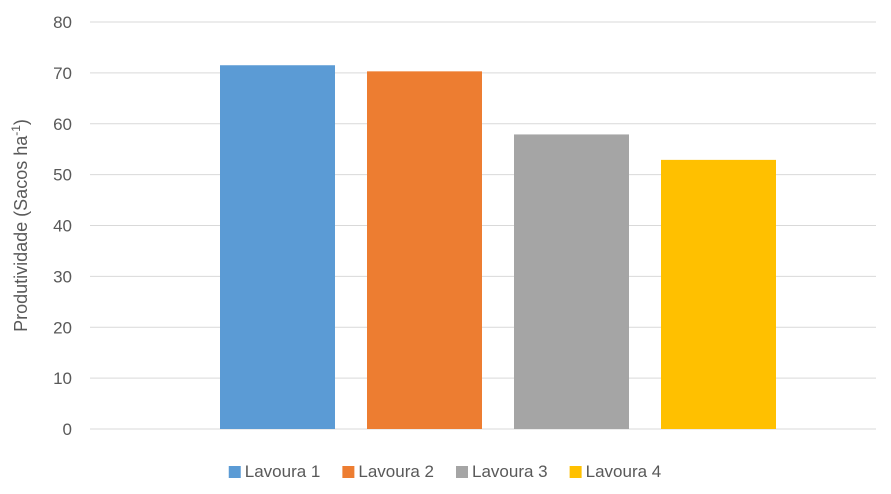 This screenshot has width=891, height=494. What do you see at coordinates (62, 327) in the screenshot?
I see `y-tick-label: 20` at bounding box center [62, 327].